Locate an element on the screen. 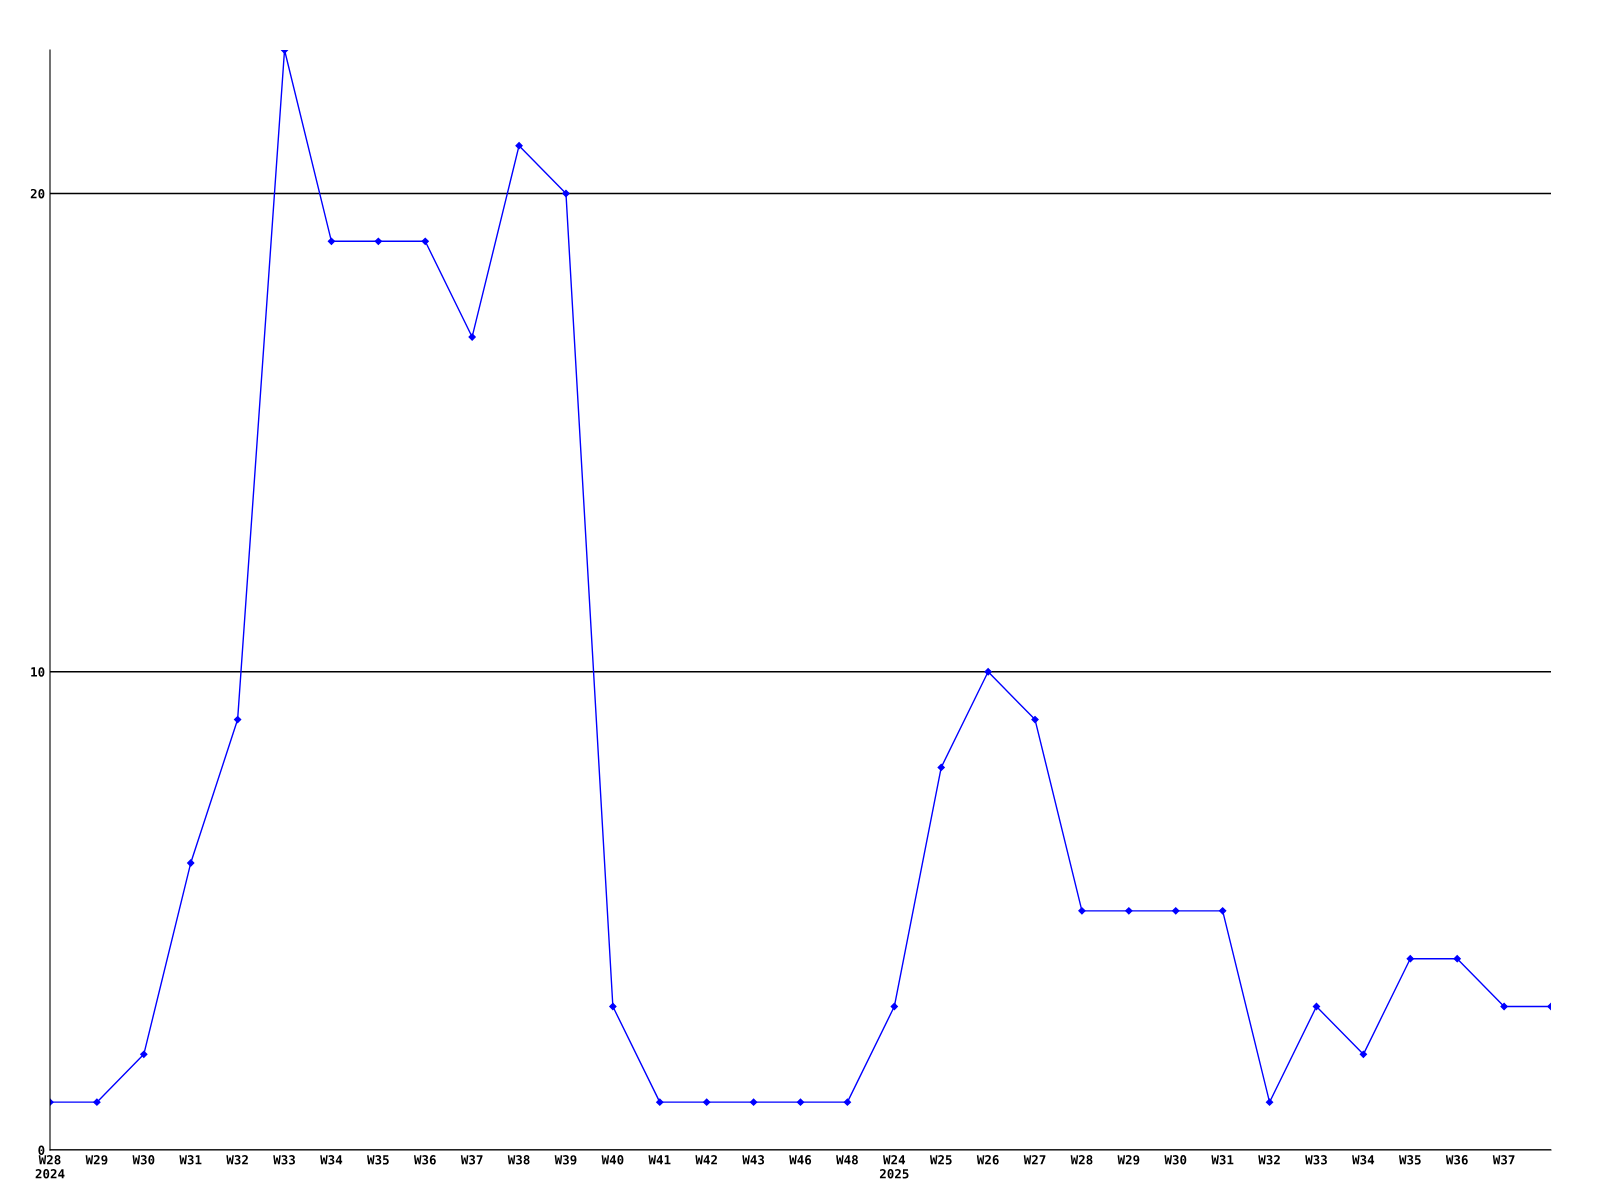 The height and width of the screenshot is (1200, 1600). x-tick-label: W28 2024 is located at coordinates (50, 1167).